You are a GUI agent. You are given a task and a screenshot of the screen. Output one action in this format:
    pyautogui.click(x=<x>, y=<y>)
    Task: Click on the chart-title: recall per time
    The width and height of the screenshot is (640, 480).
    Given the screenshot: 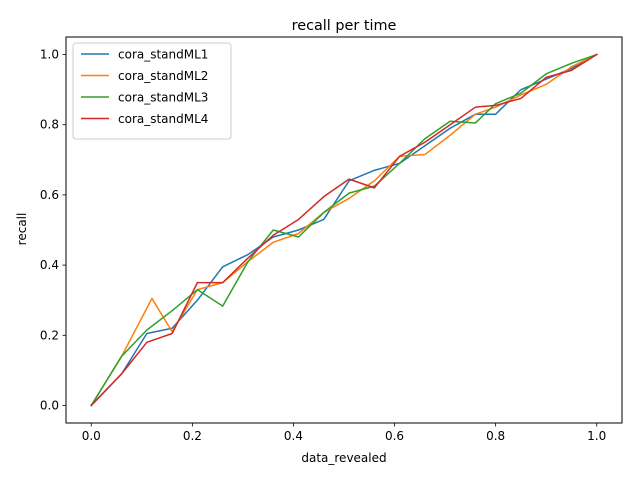 What is the action you would take?
    pyautogui.click(x=344, y=26)
    